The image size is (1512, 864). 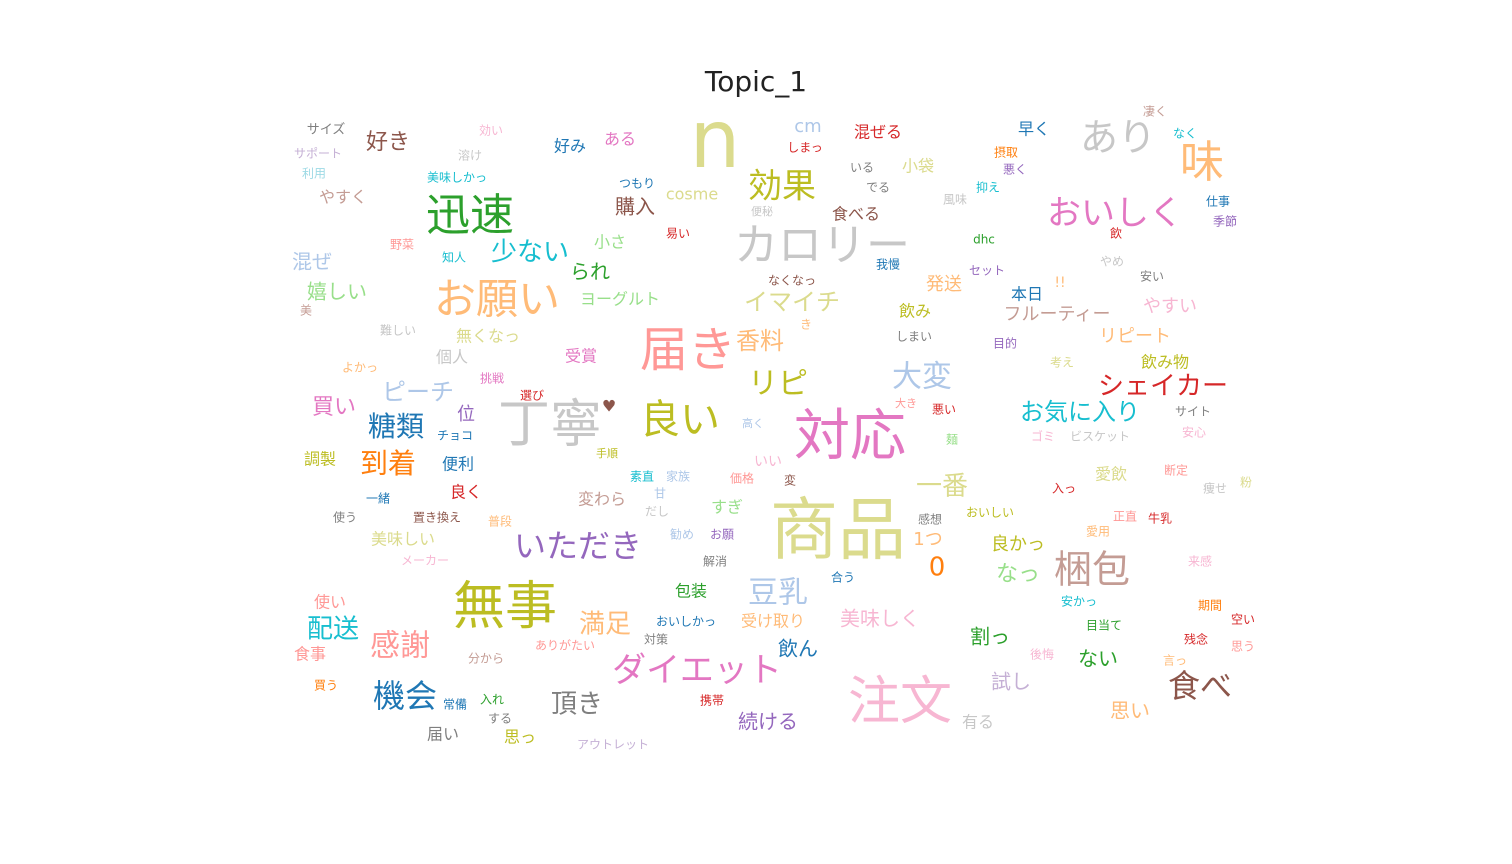 What do you see at coordinates (1243, 647) in the screenshot?
I see `cloud-word: 思う` at bounding box center [1243, 647].